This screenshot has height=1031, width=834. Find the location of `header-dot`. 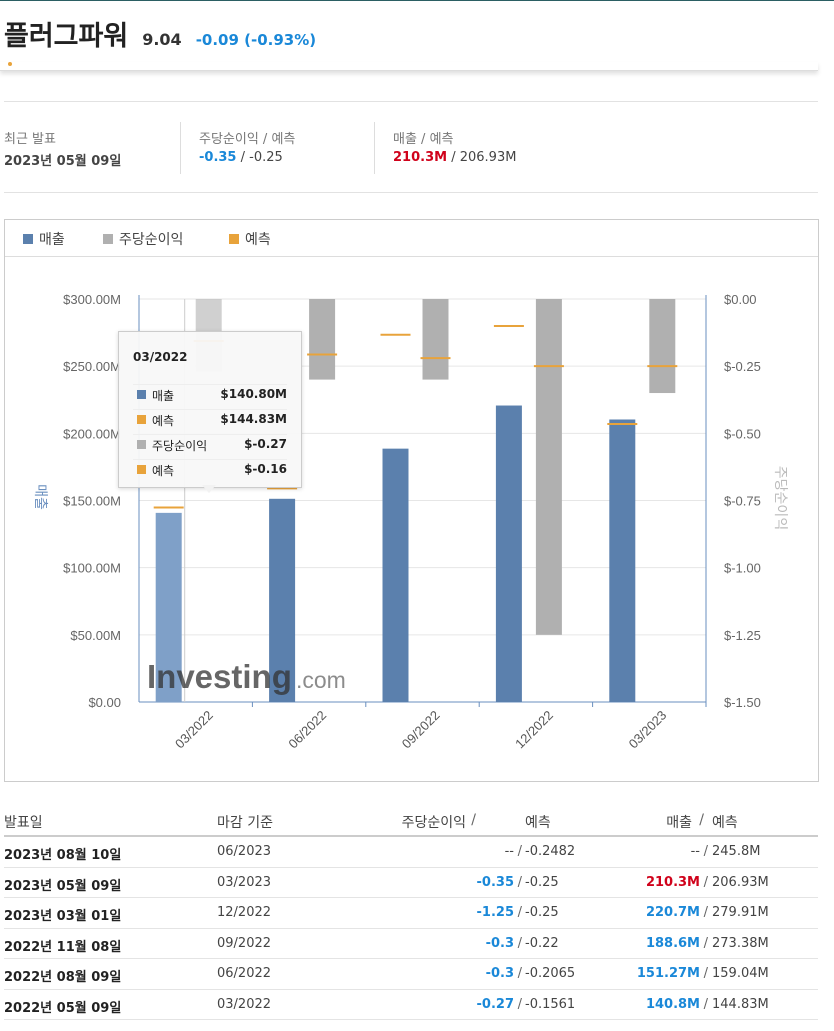

header-dot is located at coordinates (10, 64).